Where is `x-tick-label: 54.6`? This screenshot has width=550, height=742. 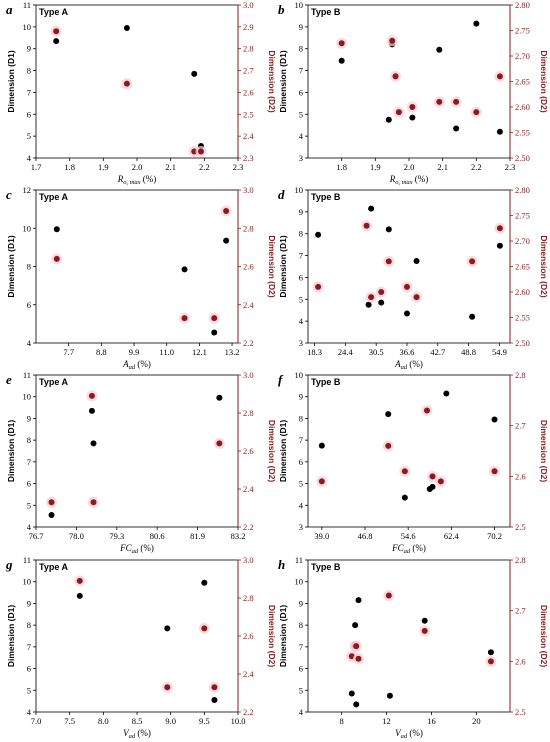
x-tick-label: 54.6 is located at coordinates (408, 536).